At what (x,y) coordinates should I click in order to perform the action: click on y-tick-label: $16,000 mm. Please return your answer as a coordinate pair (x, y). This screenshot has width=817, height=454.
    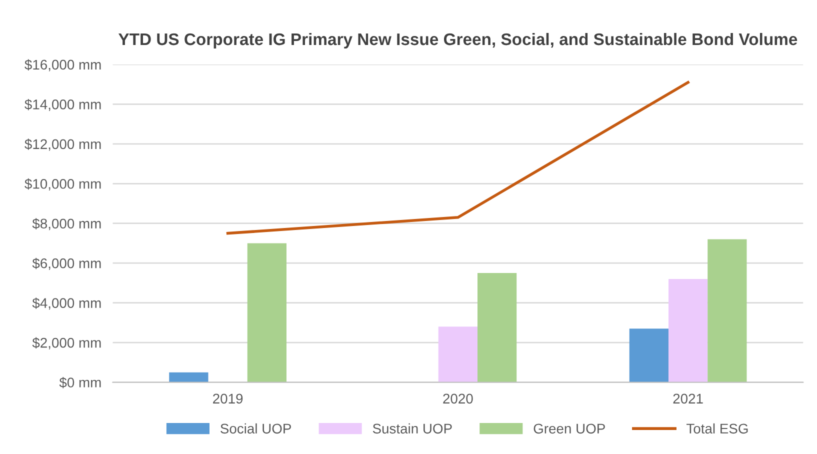
    Looking at the image, I should click on (62, 65).